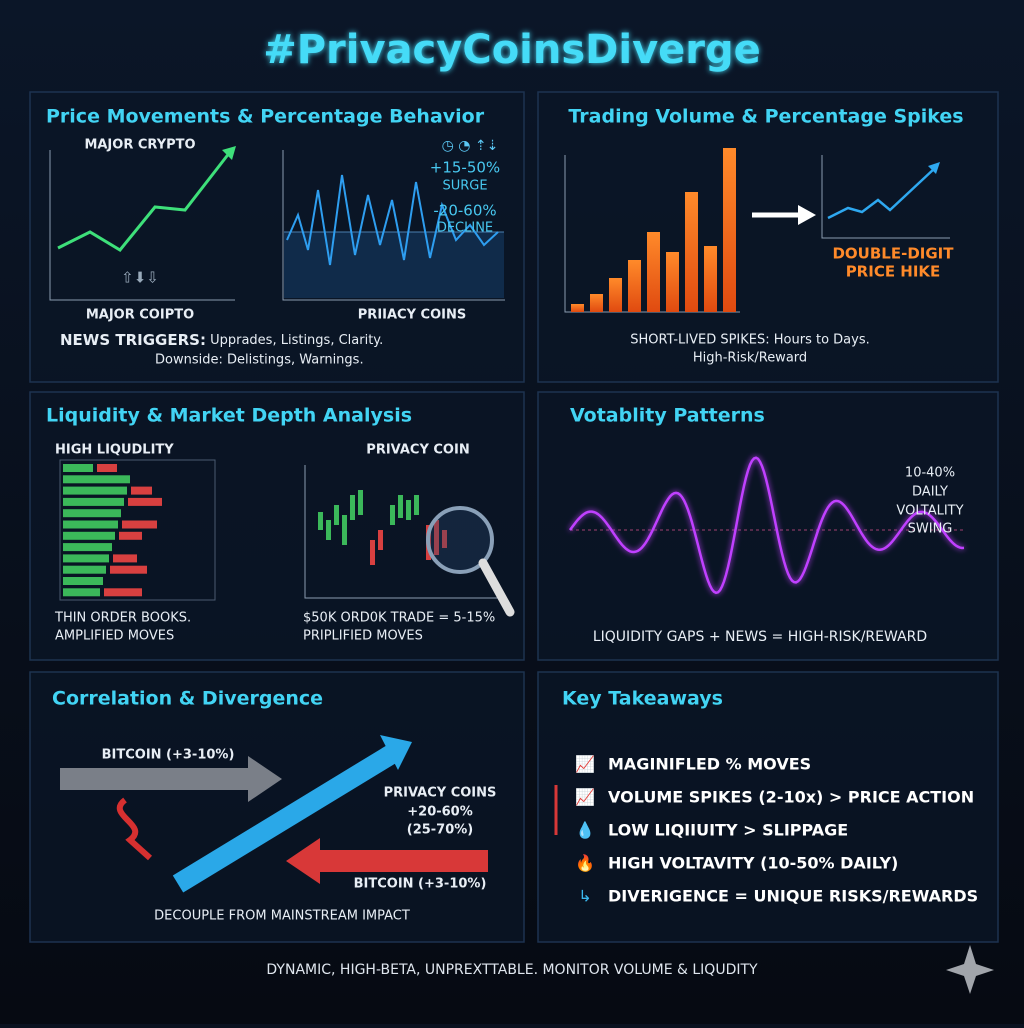 Image resolution: width=1024 pixels, height=1028 pixels. Describe the element at coordinates (784, 215) in the screenshot. I see `arrow` at that location.